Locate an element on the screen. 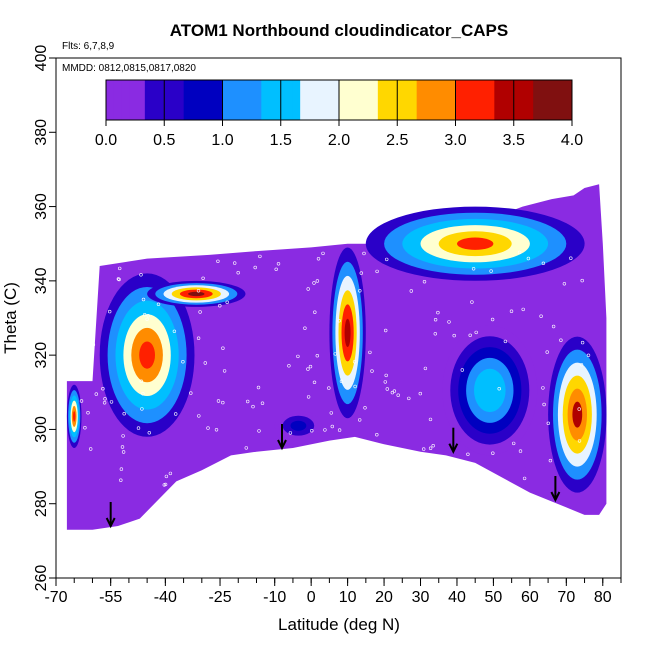 The height and width of the screenshot is (650, 650). y-axis-tick-label: 400 is located at coordinates (41, 58).